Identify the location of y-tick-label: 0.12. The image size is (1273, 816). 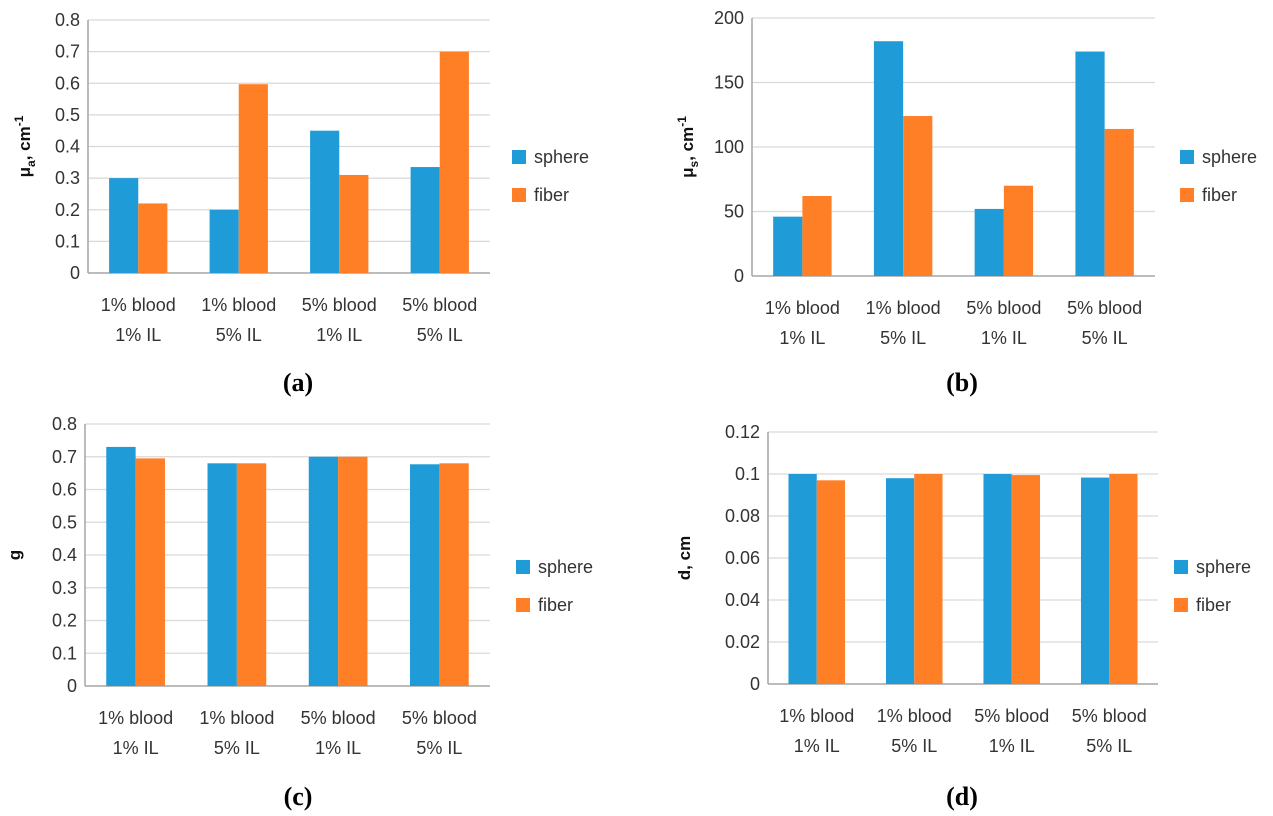
(742, 432).